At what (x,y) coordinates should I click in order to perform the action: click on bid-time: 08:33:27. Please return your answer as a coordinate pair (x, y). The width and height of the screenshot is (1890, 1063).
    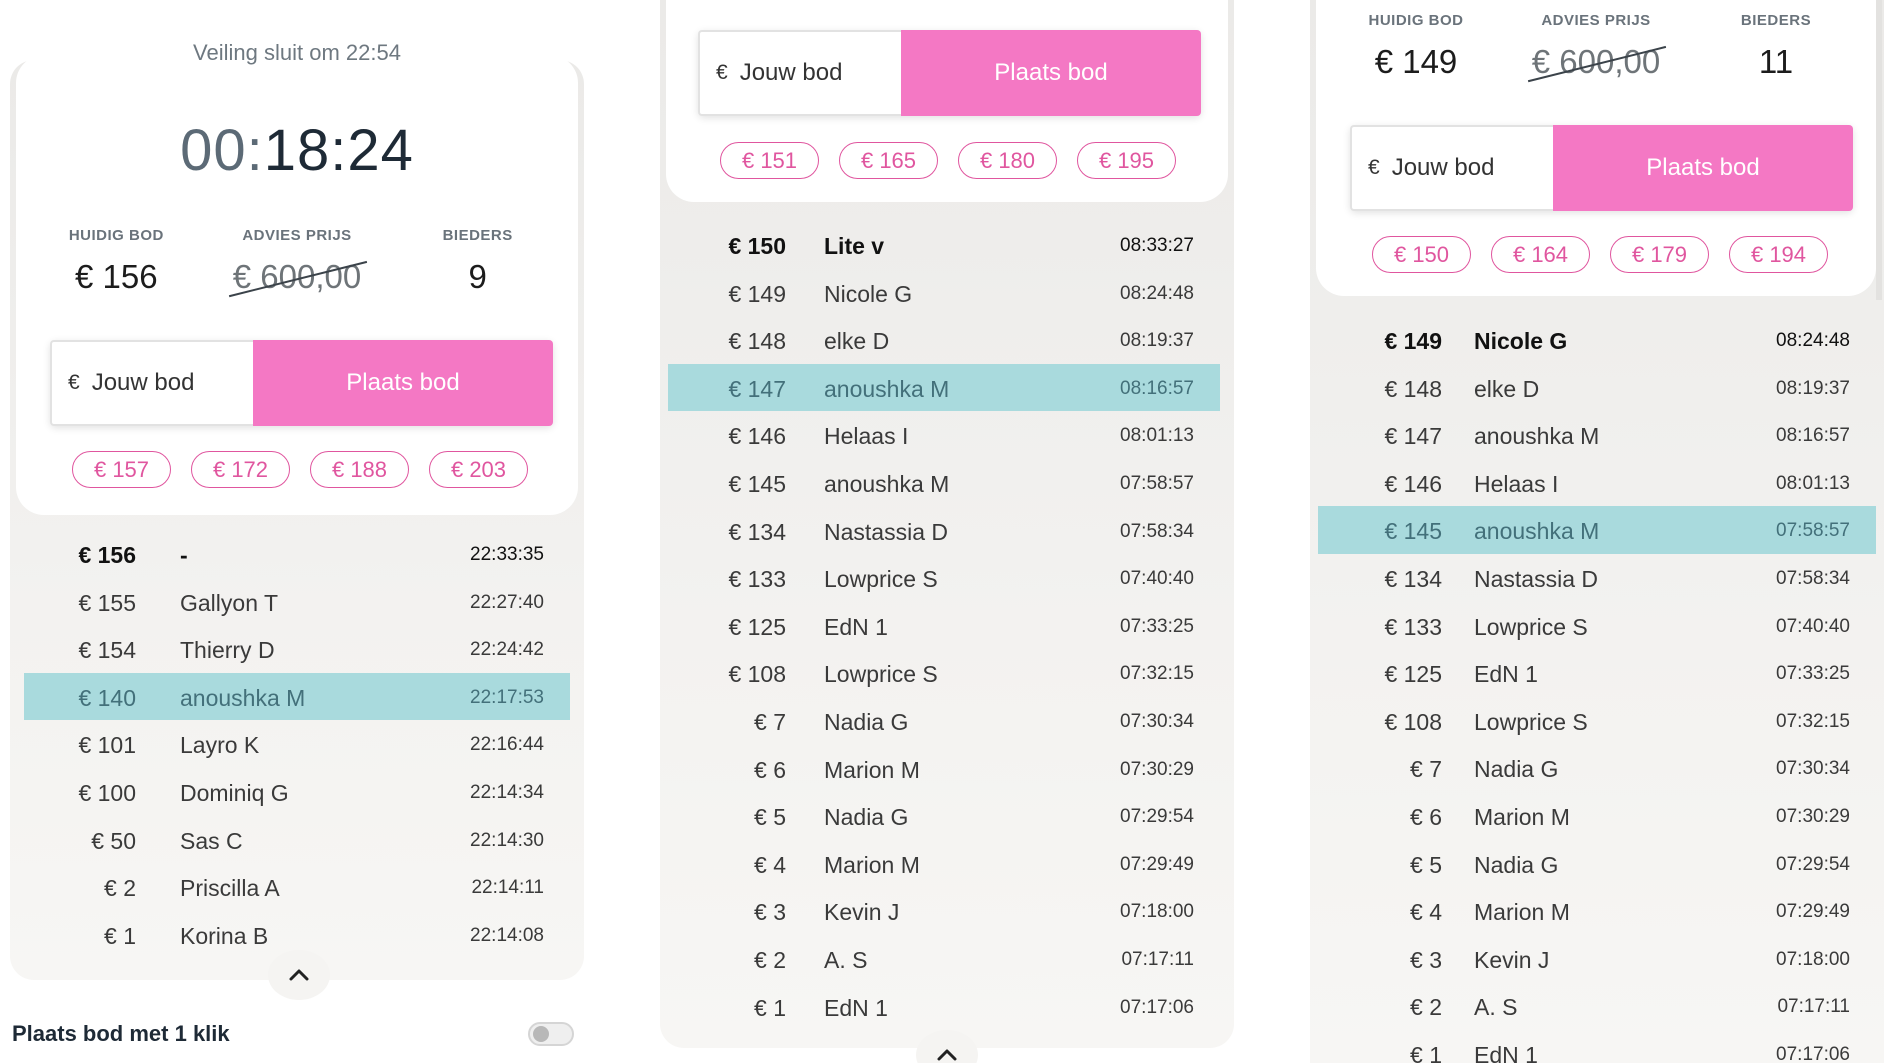
    Looking at the image, I should click on (1157, 245).